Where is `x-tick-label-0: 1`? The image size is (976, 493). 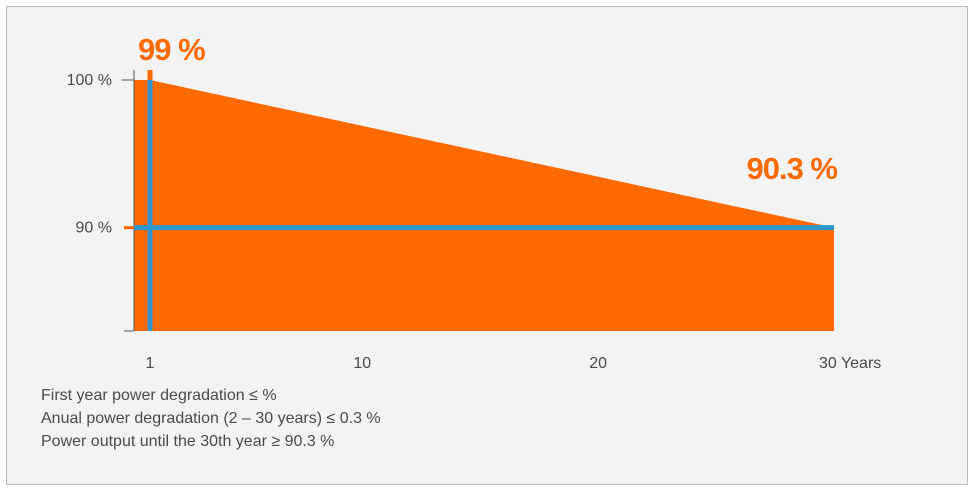 x-tick-label-0: 1 is located at coordinates (150, 363).